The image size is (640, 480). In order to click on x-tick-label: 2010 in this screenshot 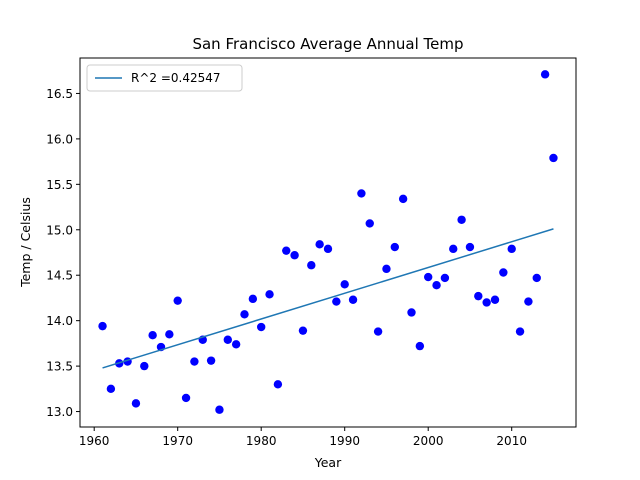, I will do `click(511, 441)`.